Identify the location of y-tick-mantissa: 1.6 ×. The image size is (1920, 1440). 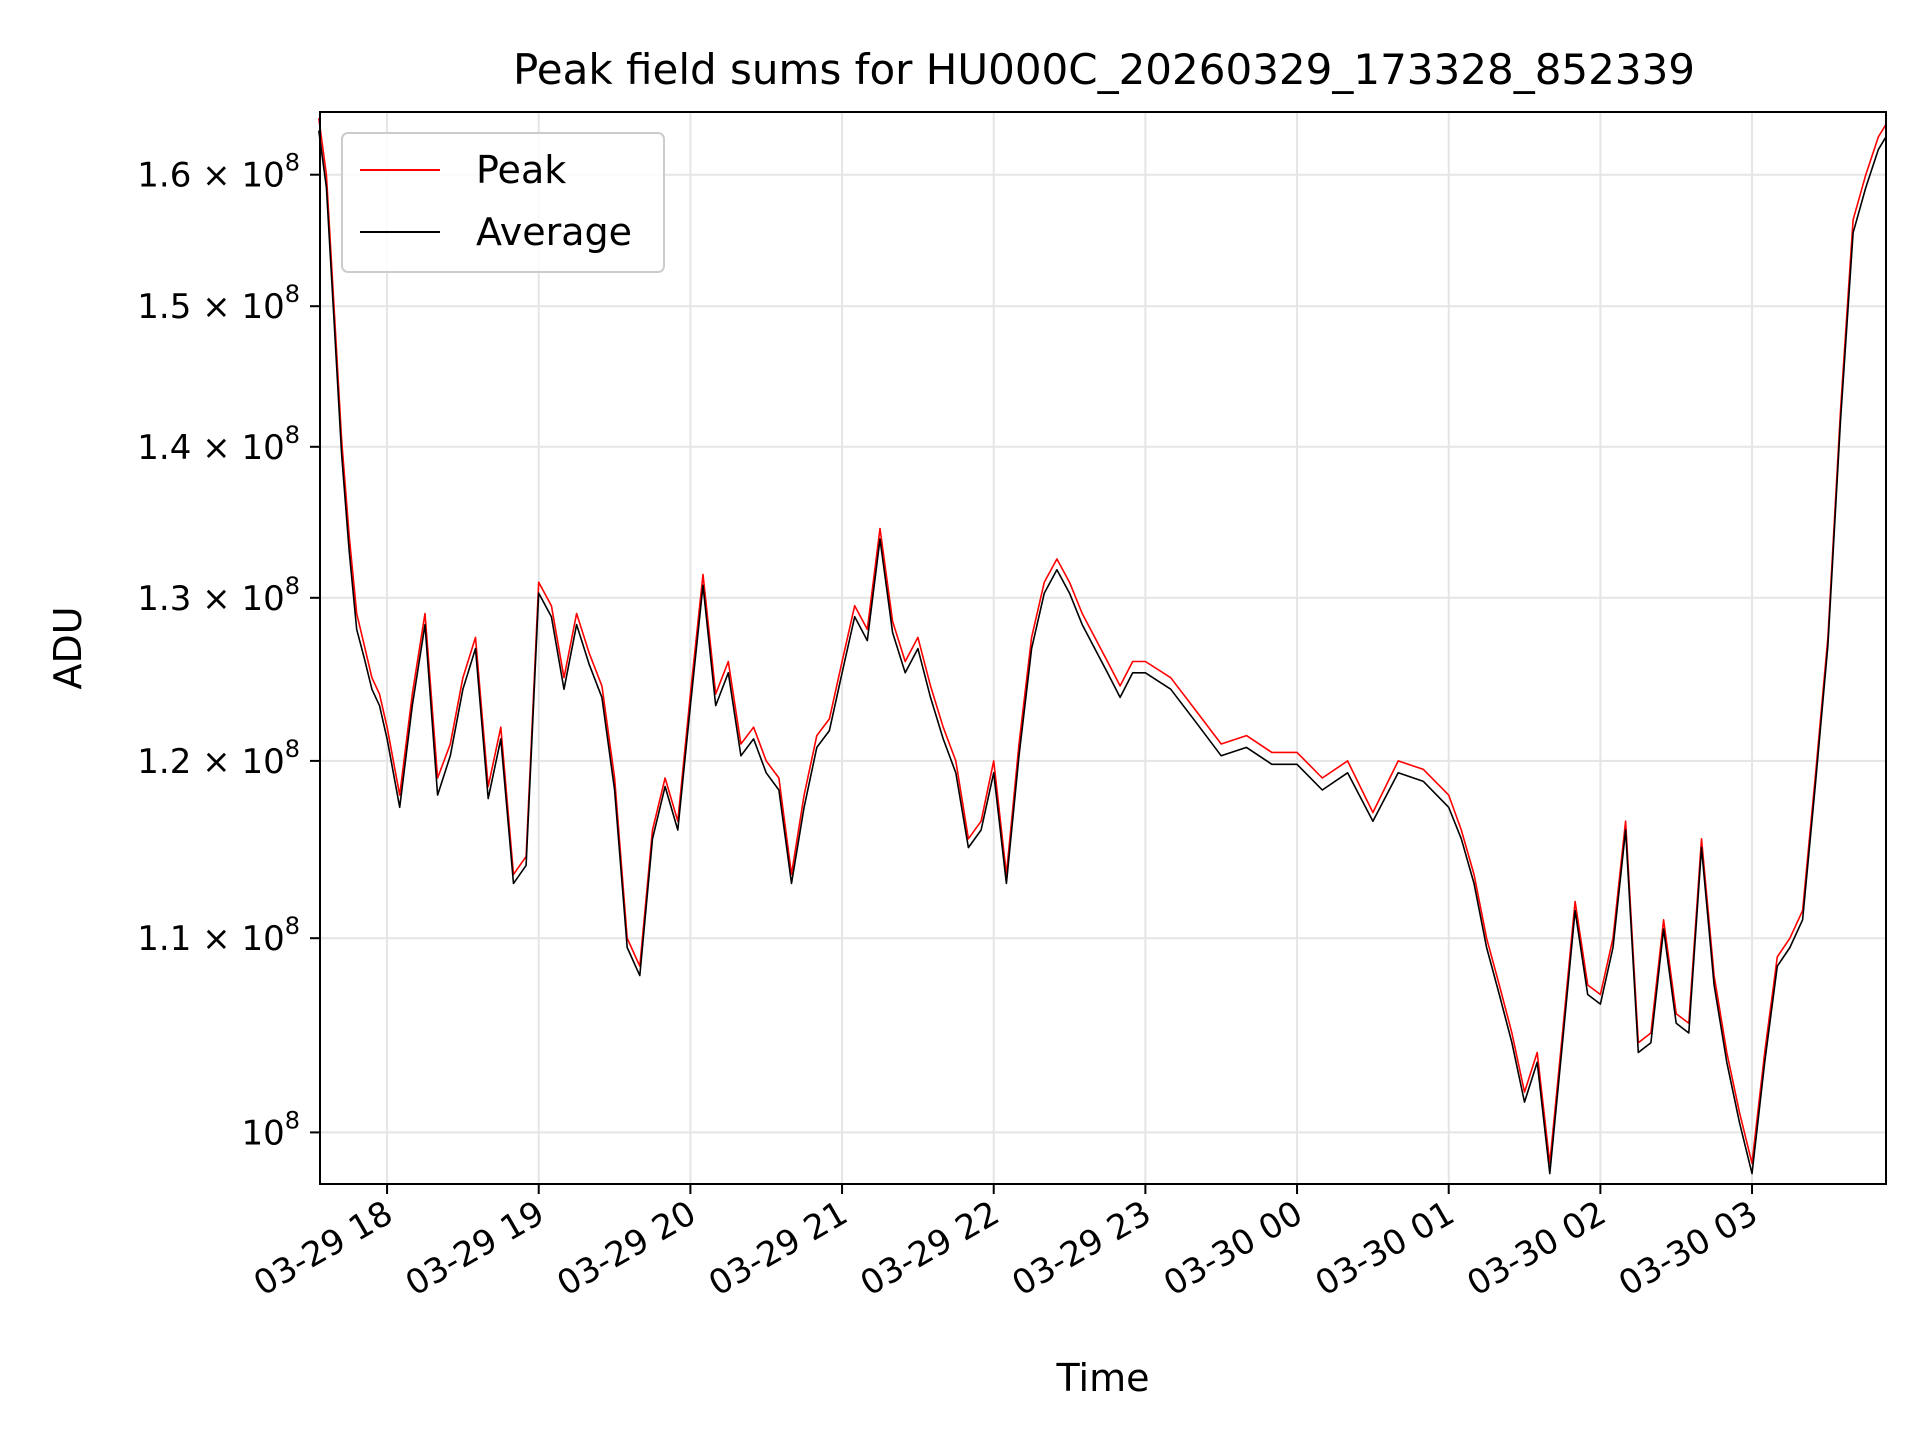
(189, 176).